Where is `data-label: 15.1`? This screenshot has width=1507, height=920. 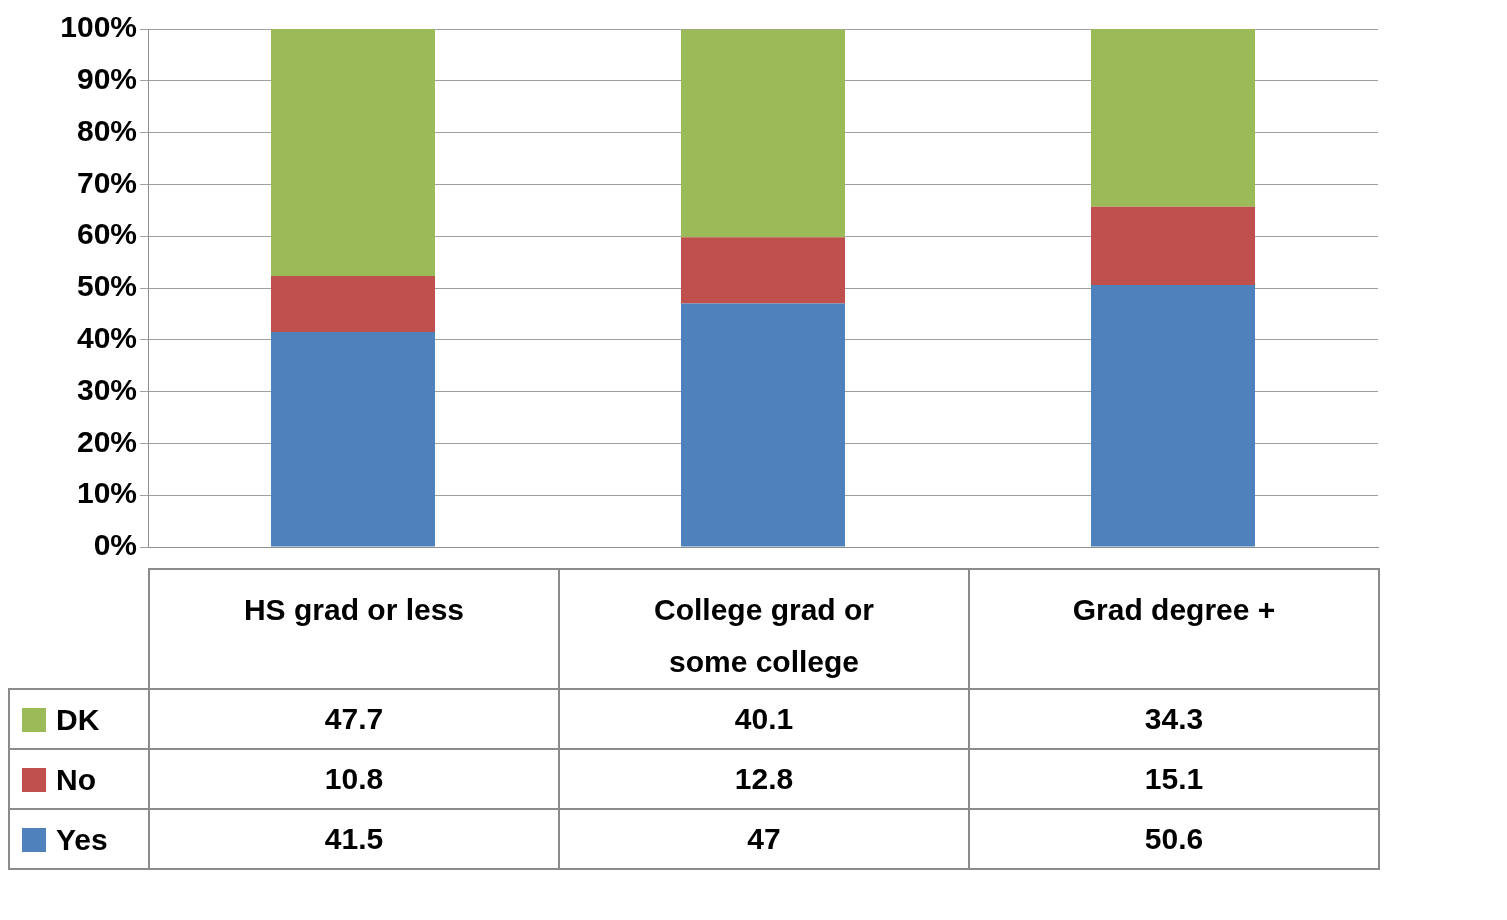
data-label: 15.1 is located at coordinates (1174, 779).